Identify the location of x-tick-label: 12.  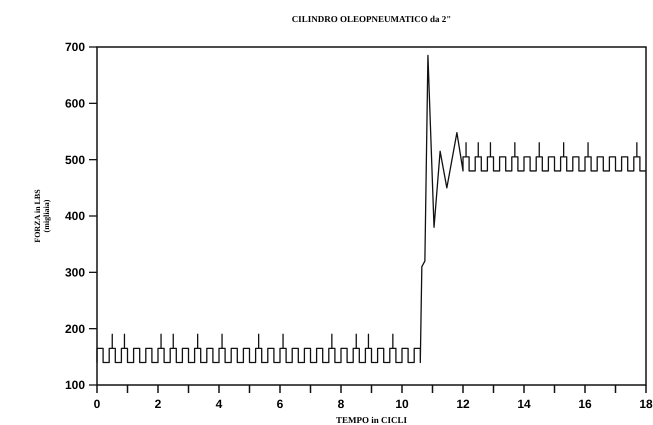
(463, 404).